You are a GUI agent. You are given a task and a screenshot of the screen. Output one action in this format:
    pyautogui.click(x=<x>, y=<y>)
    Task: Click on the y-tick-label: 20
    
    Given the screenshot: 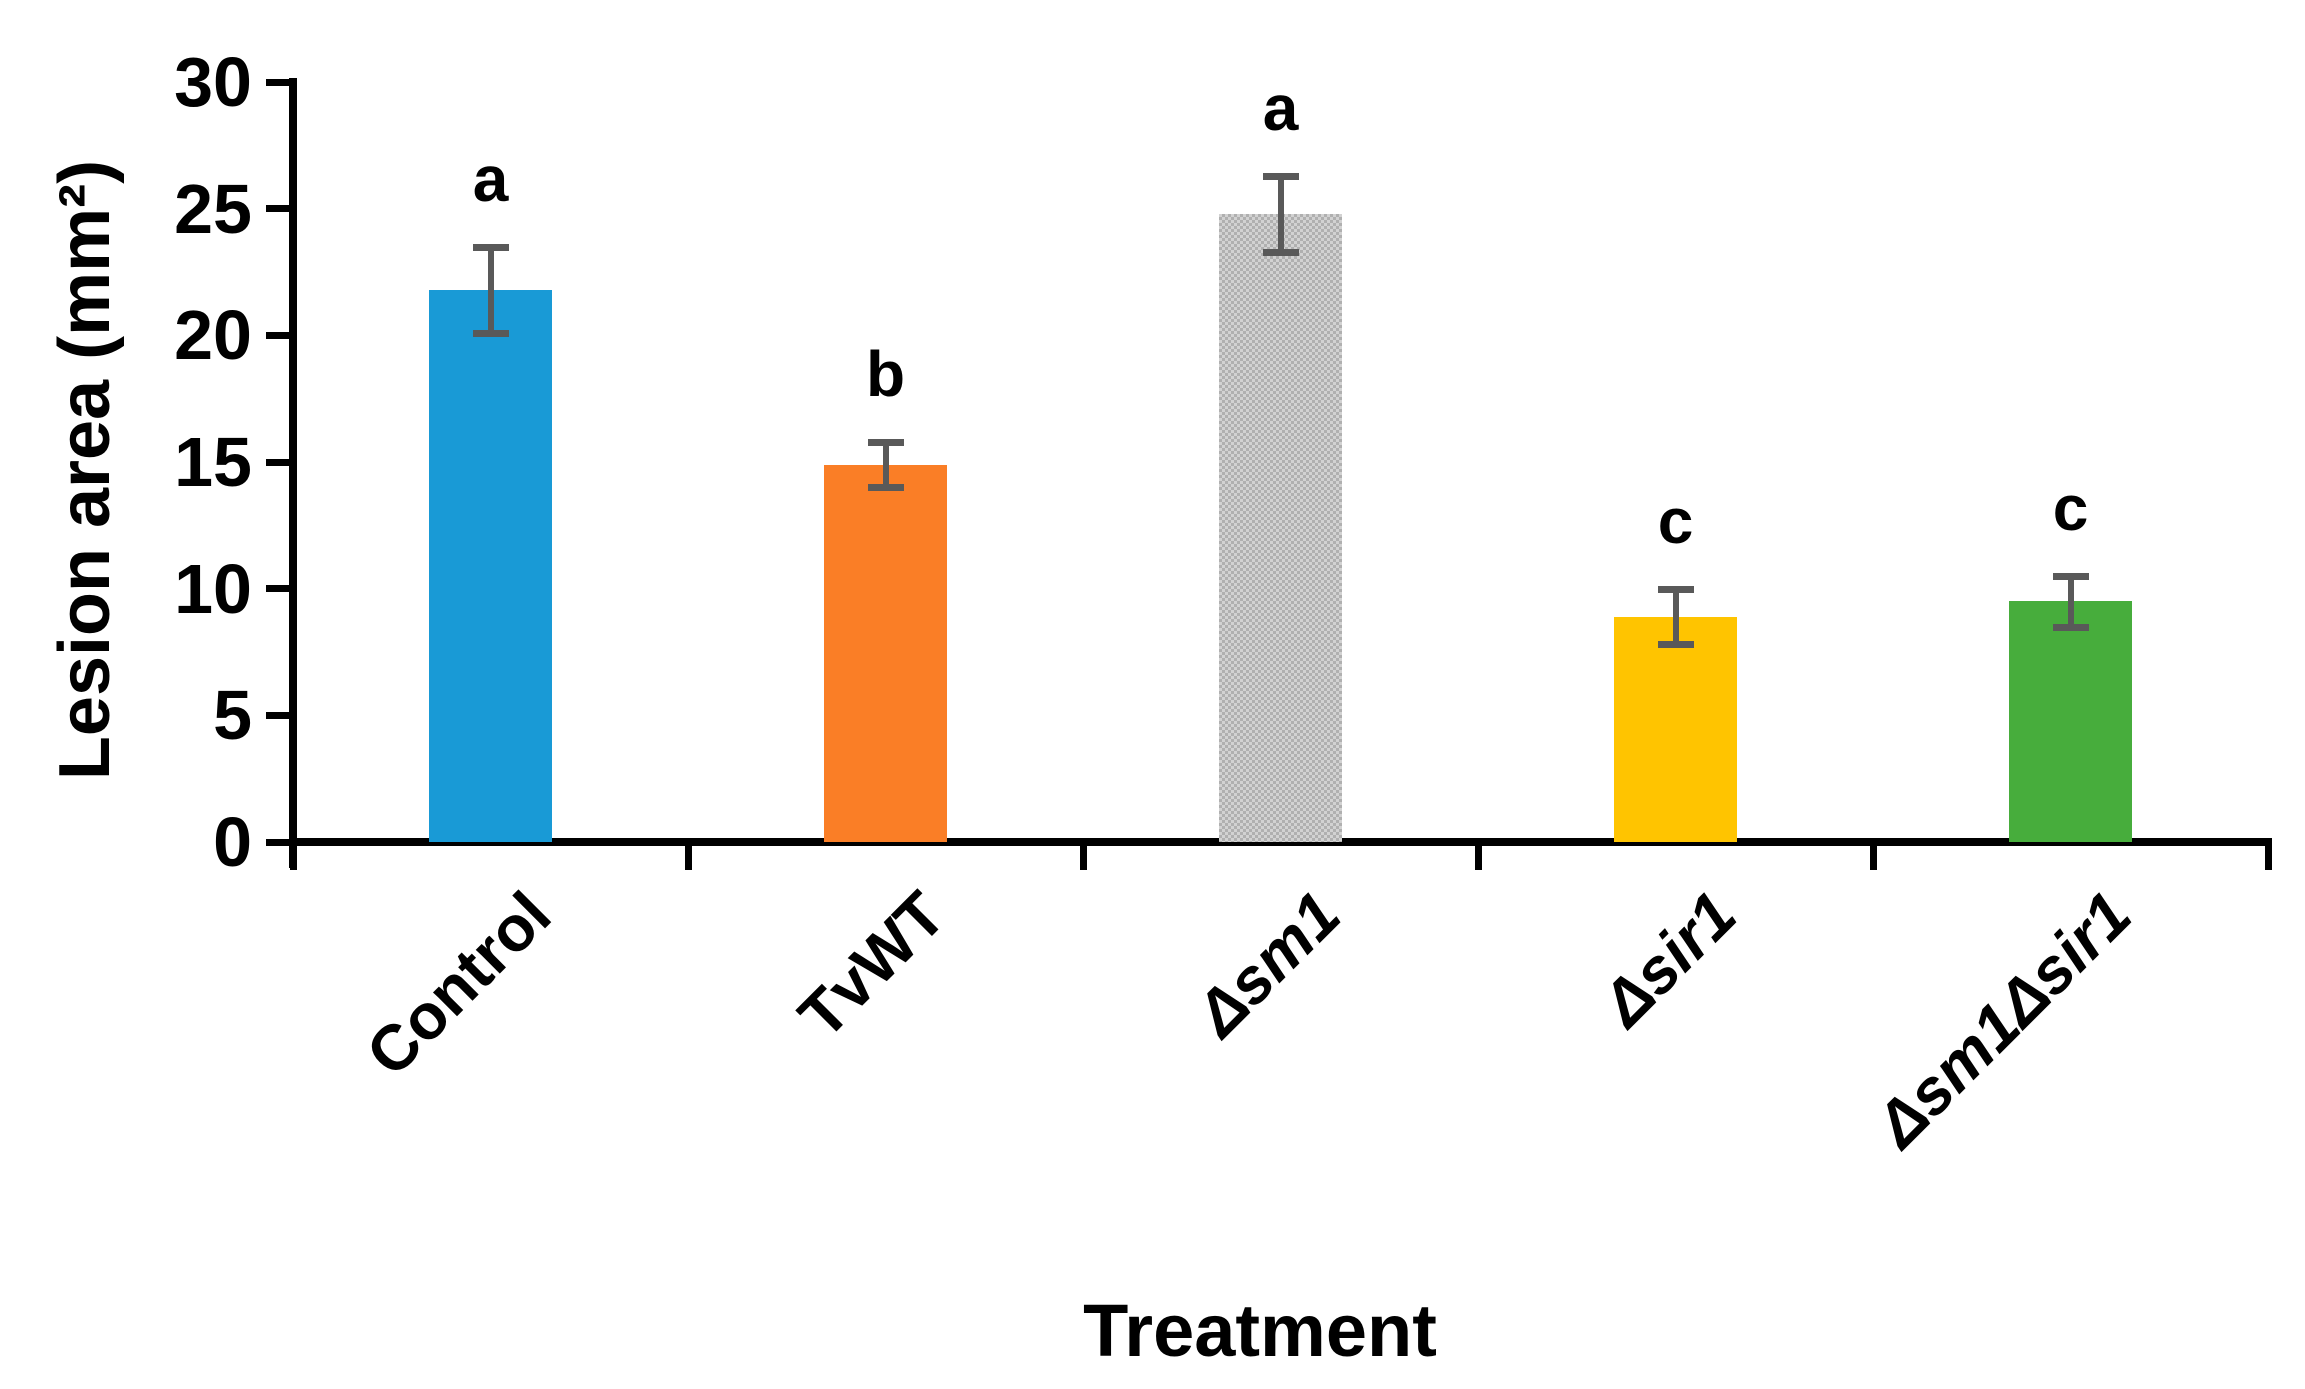 What is the action you would take?
    pyautogui.click(x=213, y=335)
    